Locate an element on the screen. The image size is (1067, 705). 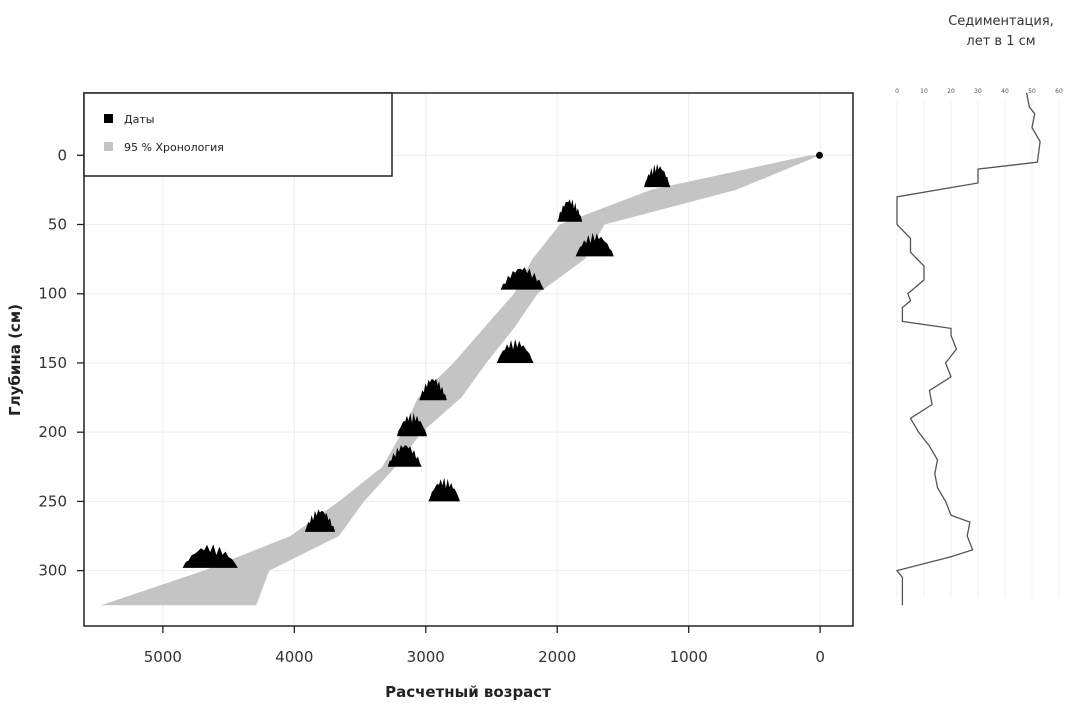
legend-label-dates: Даты is located at coordinates (139, 119).